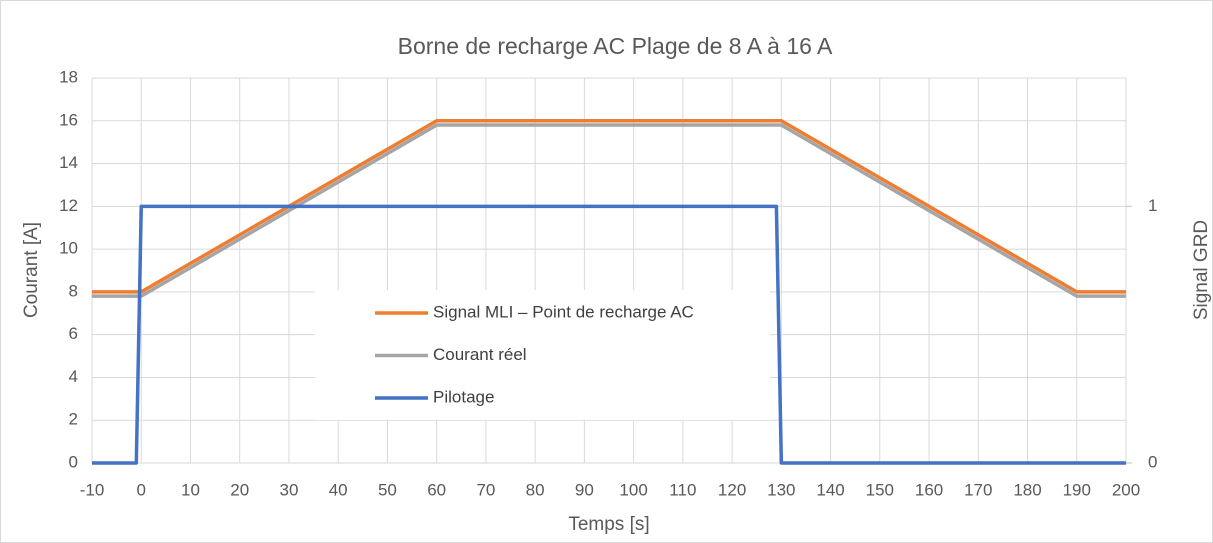 The height and width of the screenshot is (543, 1213). I want to click on y-tick-label: 10, so click(68, 248).